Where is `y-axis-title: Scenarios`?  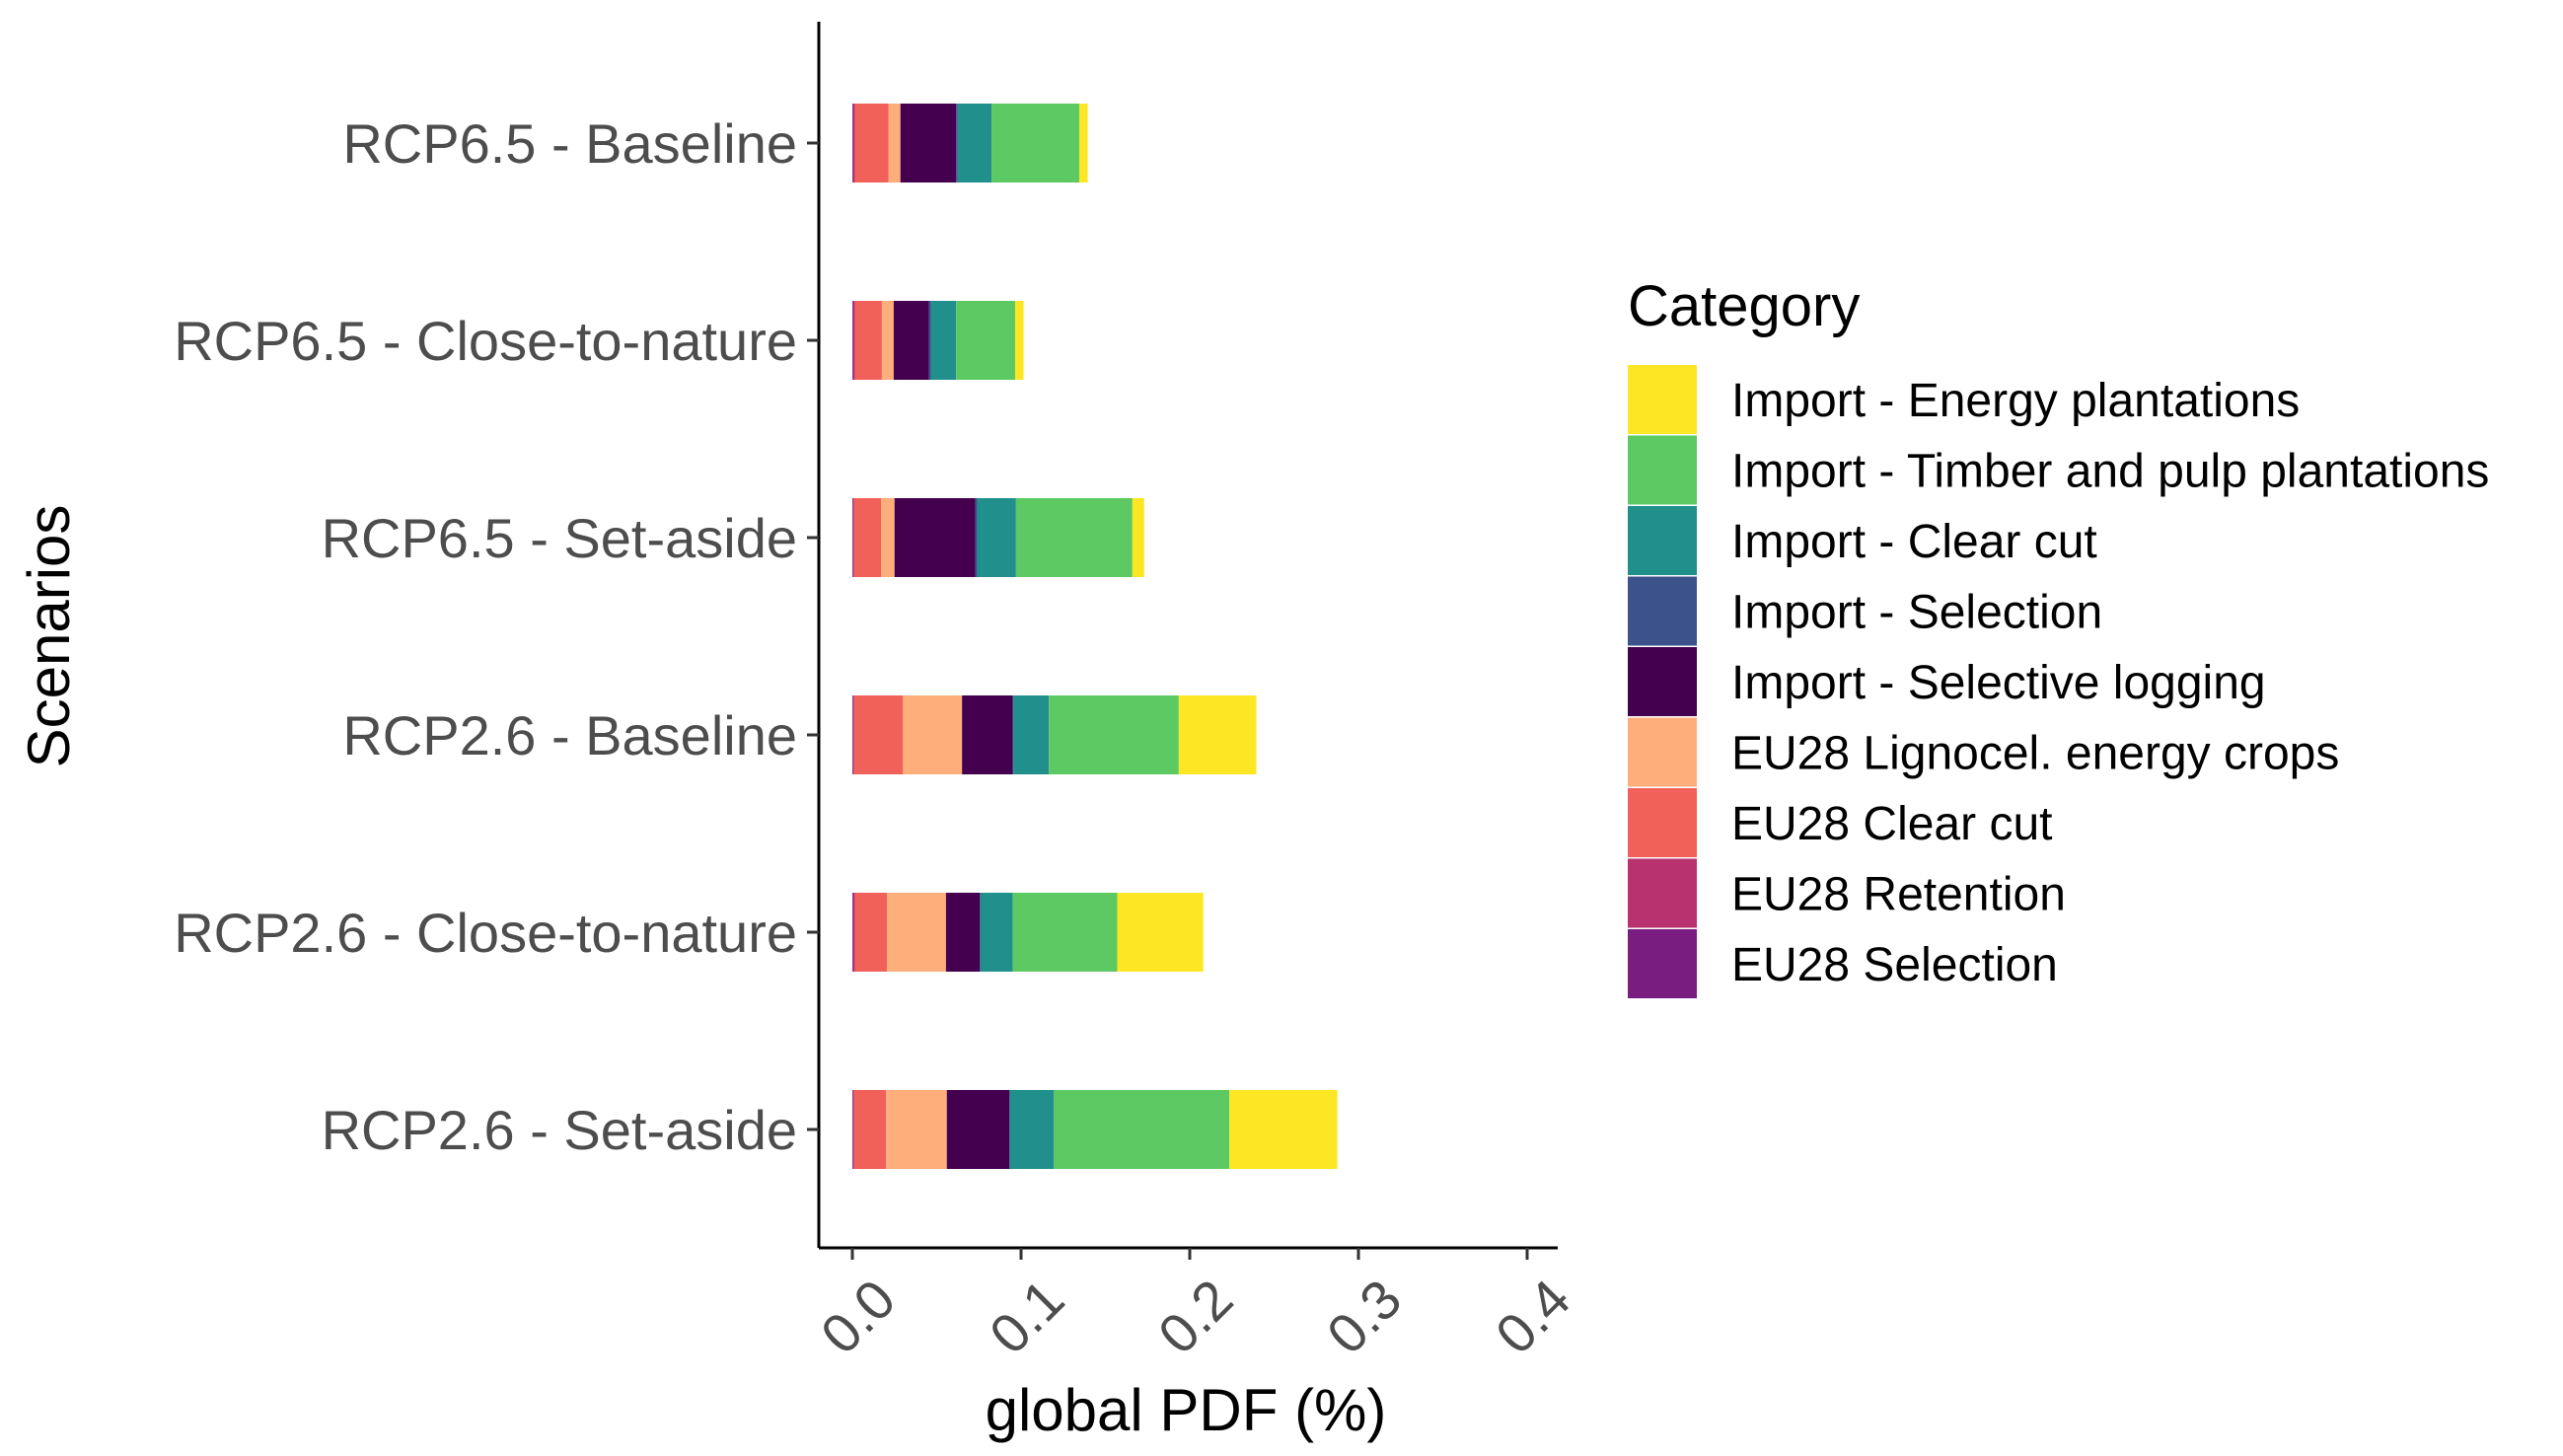
y-axis-title: Scenarios is located at coordinates (49, 636).